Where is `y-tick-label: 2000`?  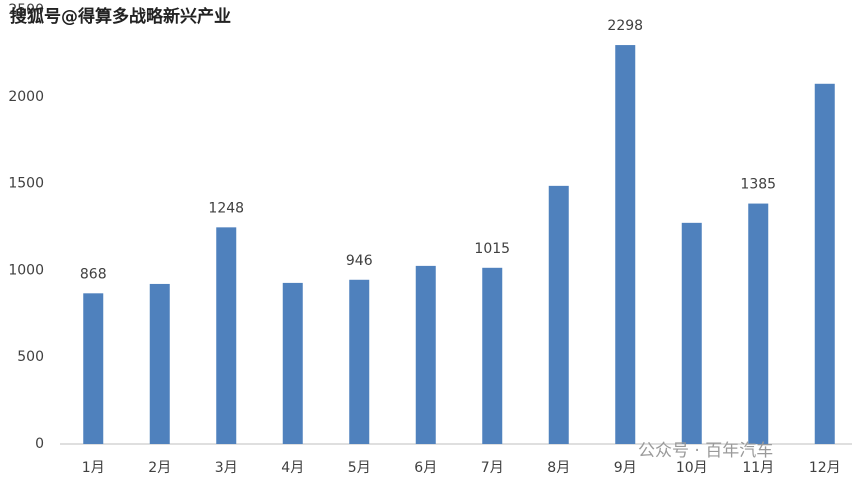 y-tick-label: 2000 is located at coordinates (26, 97).